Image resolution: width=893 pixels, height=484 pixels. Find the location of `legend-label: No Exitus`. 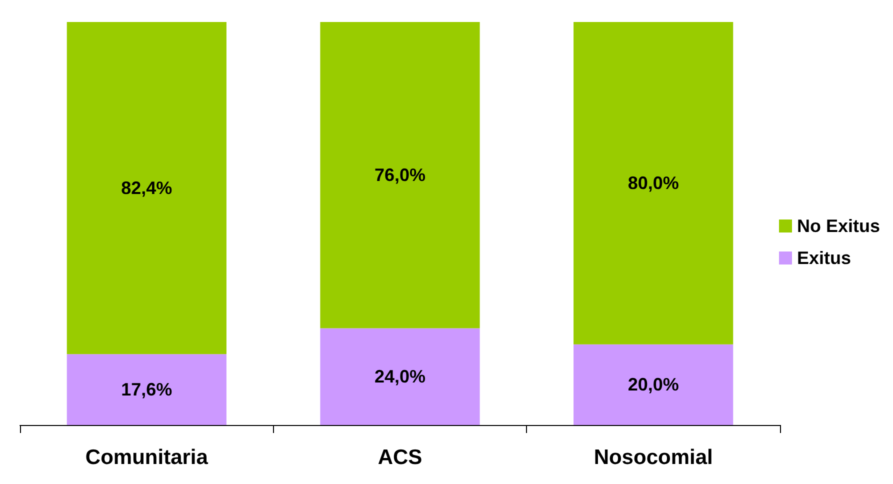

legend-label: No Exitus is located at coordinates (838, 226).